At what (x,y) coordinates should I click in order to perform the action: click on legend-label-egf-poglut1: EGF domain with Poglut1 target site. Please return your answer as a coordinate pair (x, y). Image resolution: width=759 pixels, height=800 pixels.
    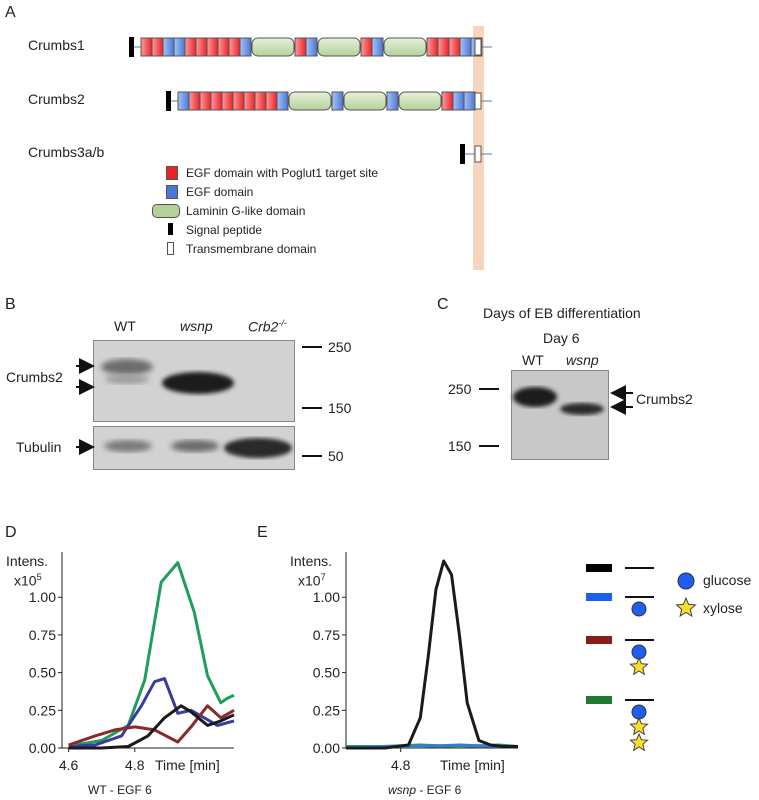
    Looking at the image, I should click on (282, 173).